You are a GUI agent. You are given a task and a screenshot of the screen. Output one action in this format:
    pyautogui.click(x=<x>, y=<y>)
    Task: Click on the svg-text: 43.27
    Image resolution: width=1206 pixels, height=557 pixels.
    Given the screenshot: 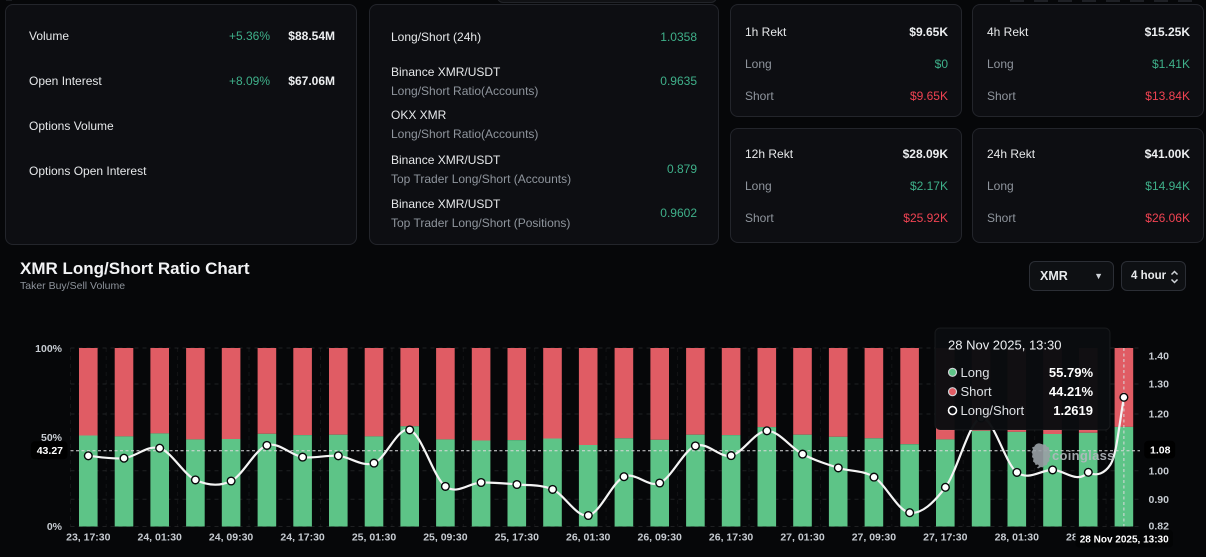 What is the action you would take?
    pyautogui.click(x=50, y=451)
    